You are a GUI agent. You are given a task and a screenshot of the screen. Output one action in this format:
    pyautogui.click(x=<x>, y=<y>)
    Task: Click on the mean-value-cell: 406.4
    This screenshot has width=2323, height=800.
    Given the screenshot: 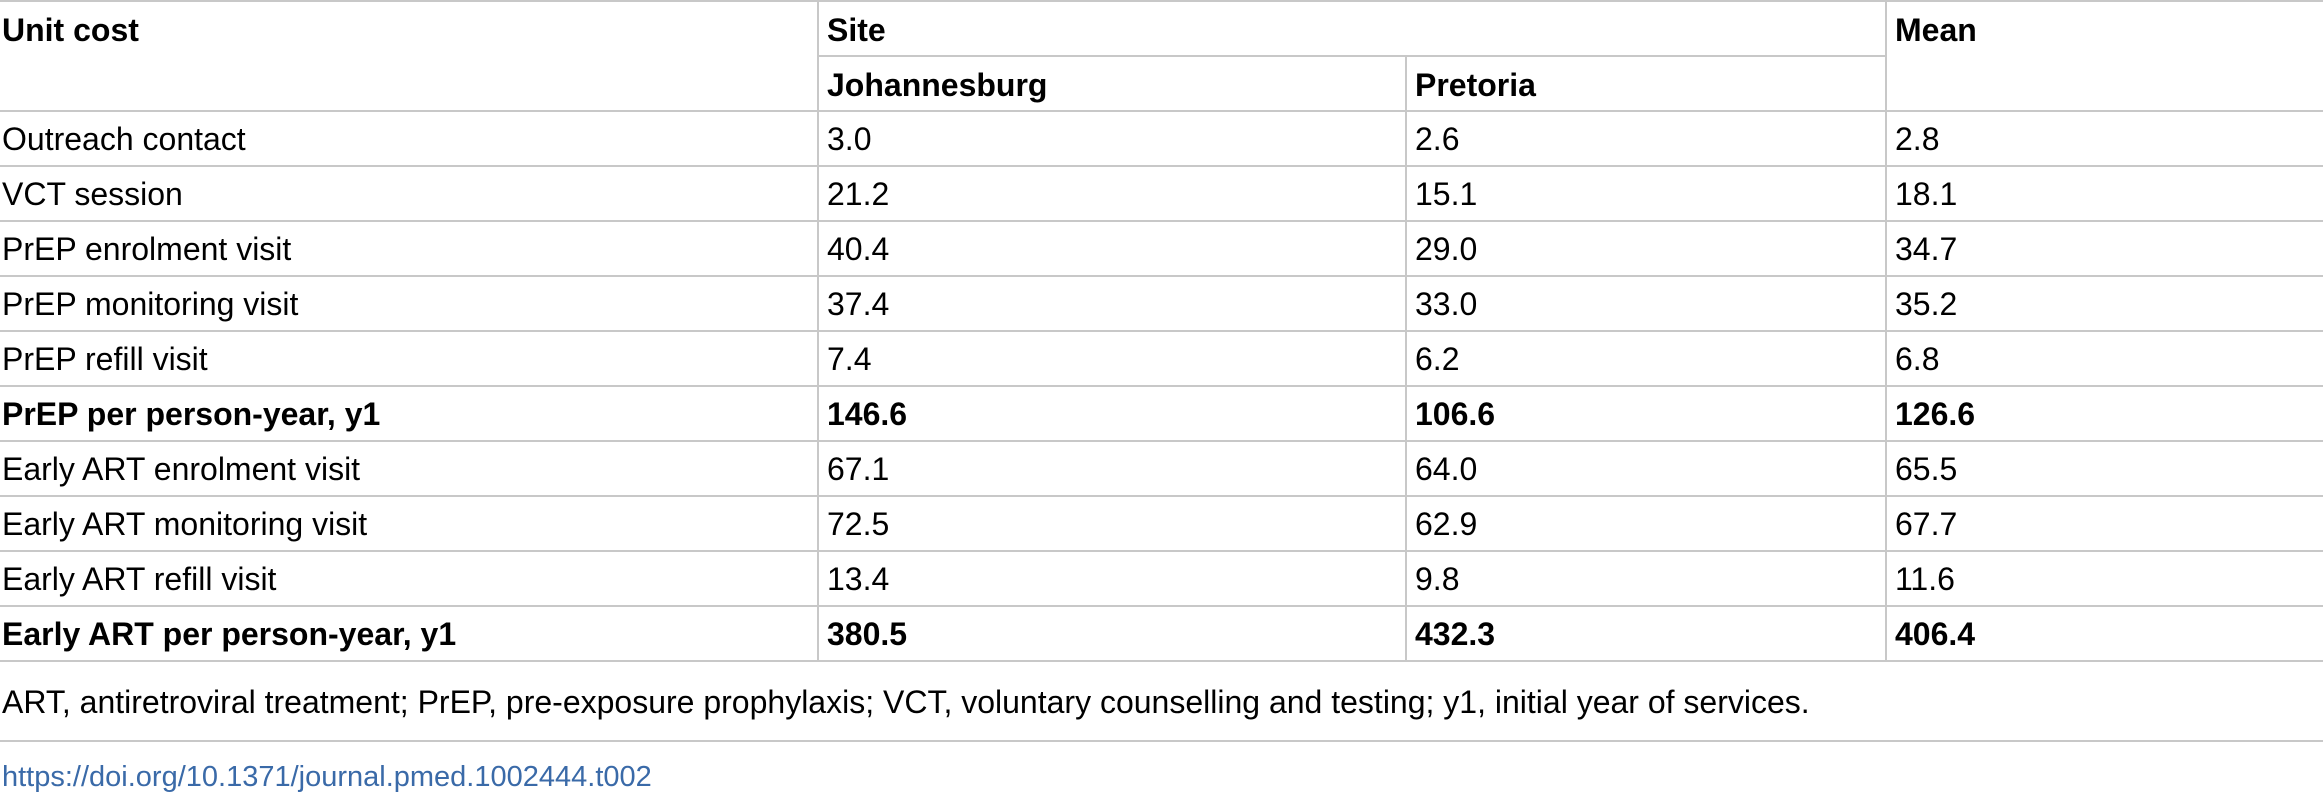 What is the action you would take?
    pyautogui.click(x=2104, y=633)
    